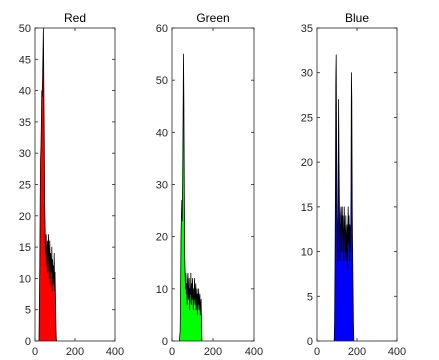 Image resolution: width=439 pixels, height=360 pixels. What do you see at coordinates (28, 342) in the screenshot?
I see `red-y-tick-label: 0` at bounding box center [28, 342].